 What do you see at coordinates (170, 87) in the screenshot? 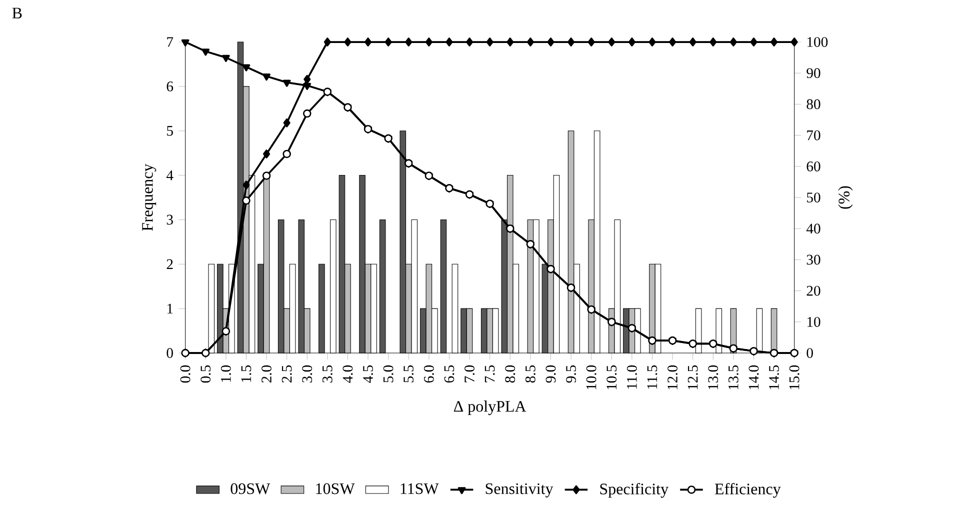
I see `y-tick-label: 6` at bounding box center [170, 87].